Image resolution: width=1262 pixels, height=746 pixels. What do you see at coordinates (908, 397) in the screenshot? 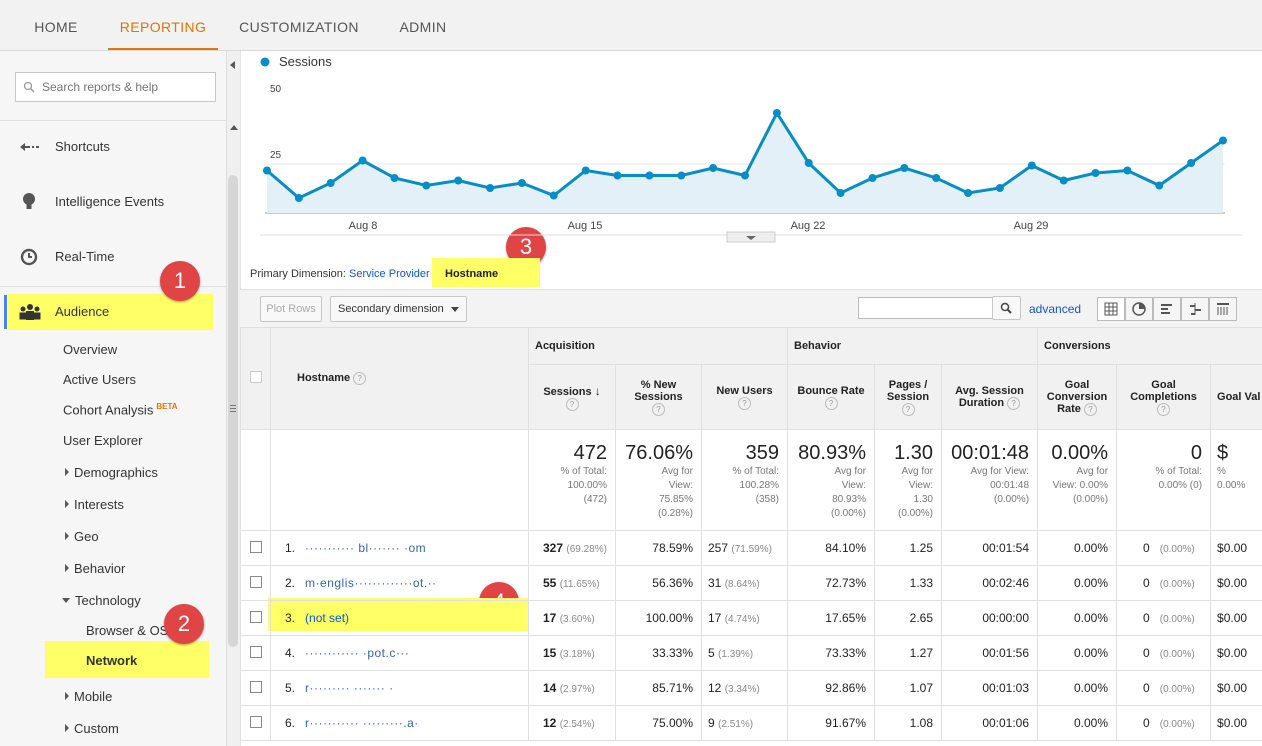
I see `col-pages-session: Pages / Session?` at bounding box center [908, 397].